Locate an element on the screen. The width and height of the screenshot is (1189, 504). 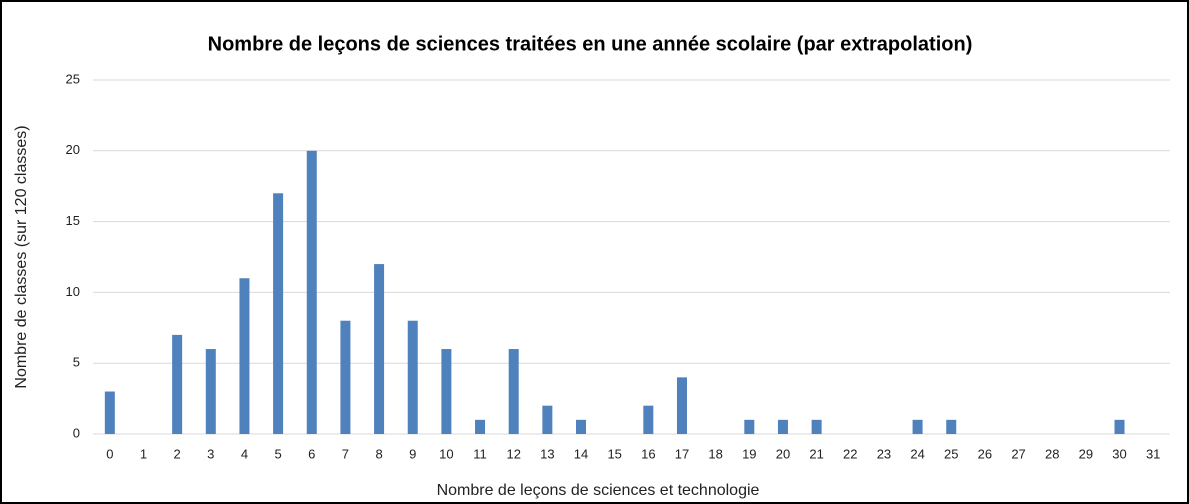
x-tick-label: 31 is located at coordinates (1153, 453).